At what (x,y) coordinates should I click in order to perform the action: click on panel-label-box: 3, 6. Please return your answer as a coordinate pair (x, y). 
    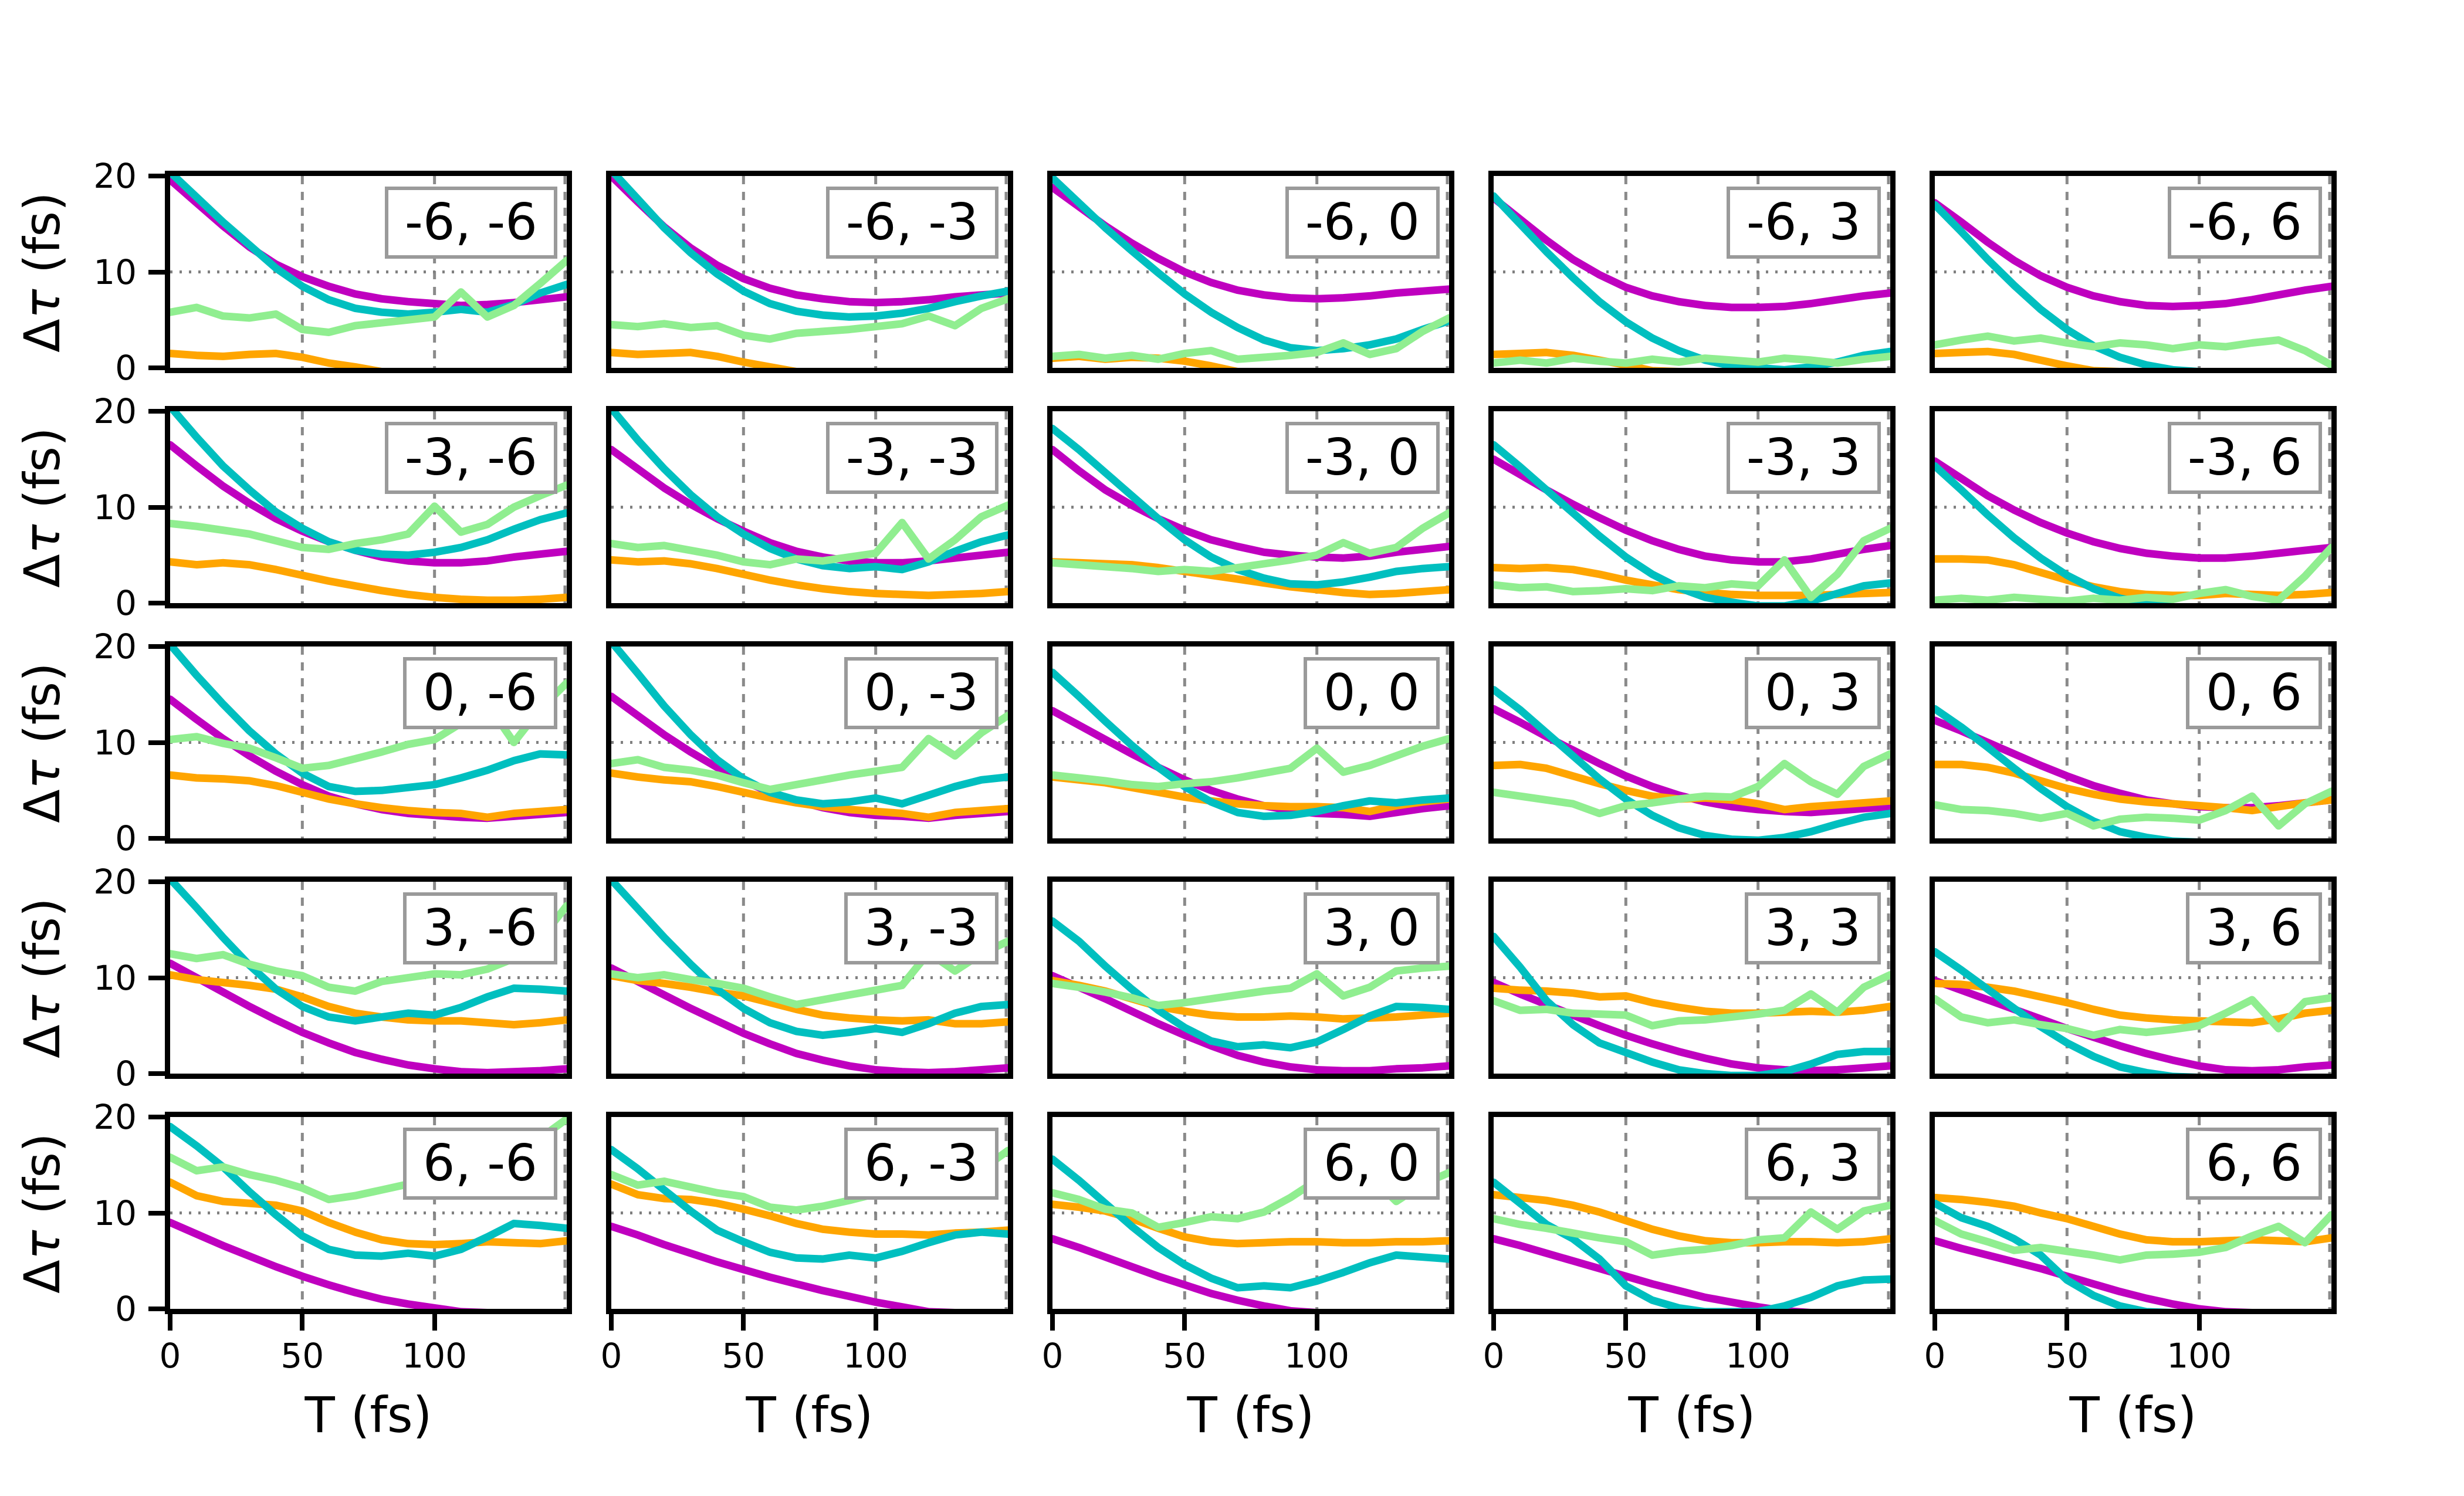
    Looking at the image, I should click on (2253, 928).